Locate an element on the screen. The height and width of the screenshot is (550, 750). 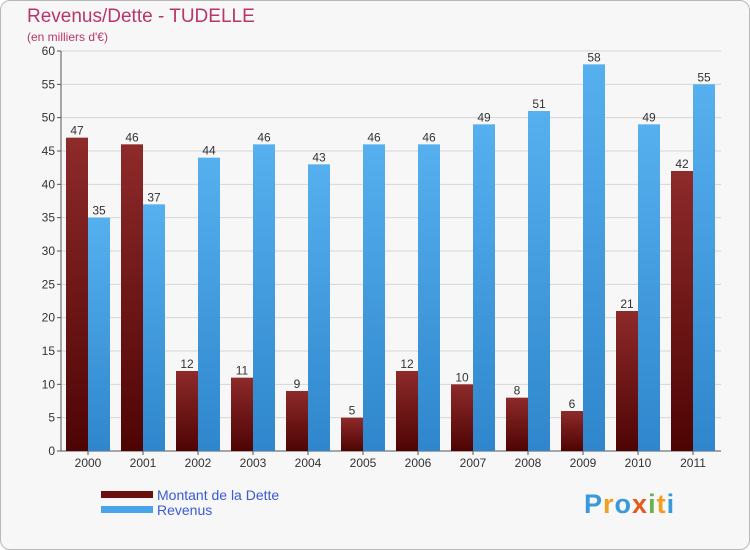
x-tick-label: 2008 is located at coordinates (528, 463).